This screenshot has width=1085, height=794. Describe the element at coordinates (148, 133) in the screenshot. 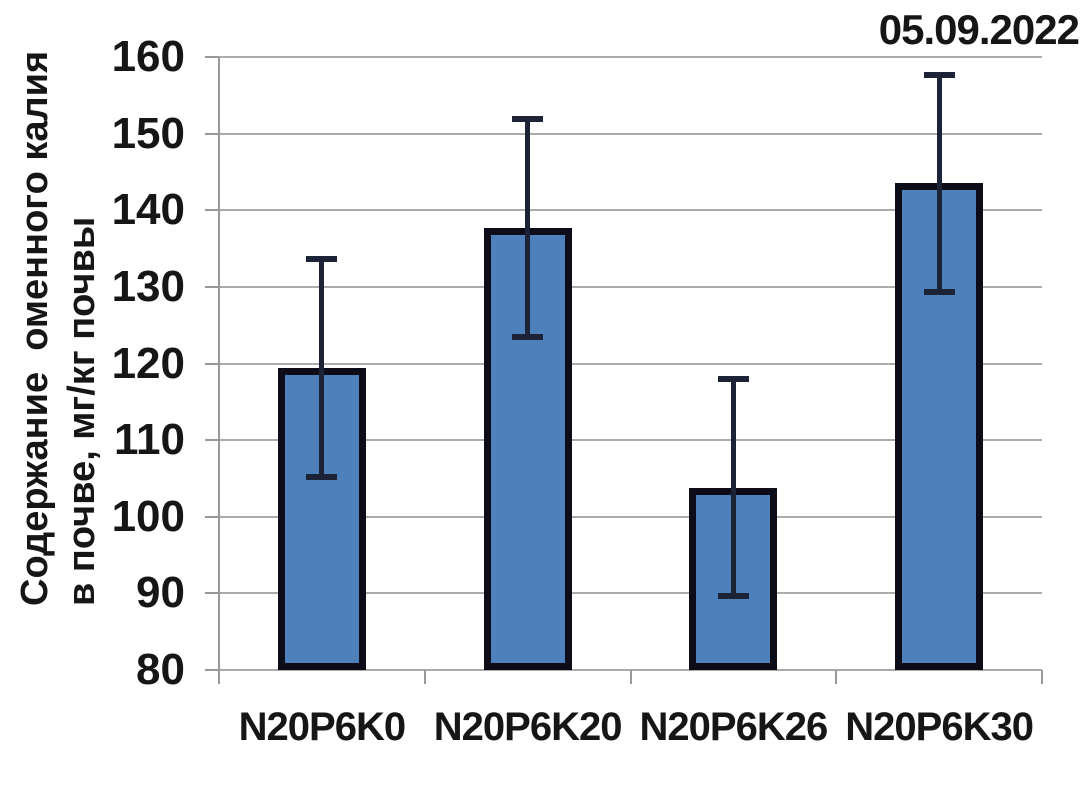

I see `y-tick-label-150: 150` at that location.